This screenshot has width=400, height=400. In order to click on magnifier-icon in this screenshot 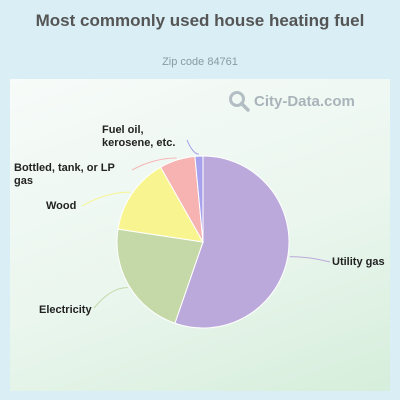, I will do `click(239, 101)`.